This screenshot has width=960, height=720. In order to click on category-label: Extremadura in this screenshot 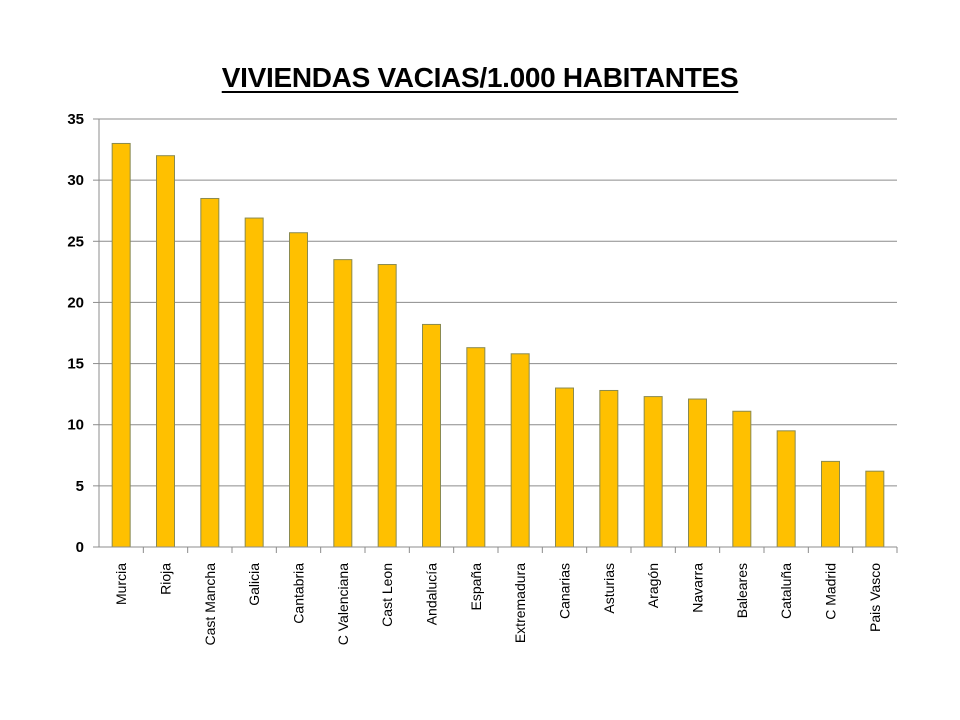, I will do `click(520, 603)`.